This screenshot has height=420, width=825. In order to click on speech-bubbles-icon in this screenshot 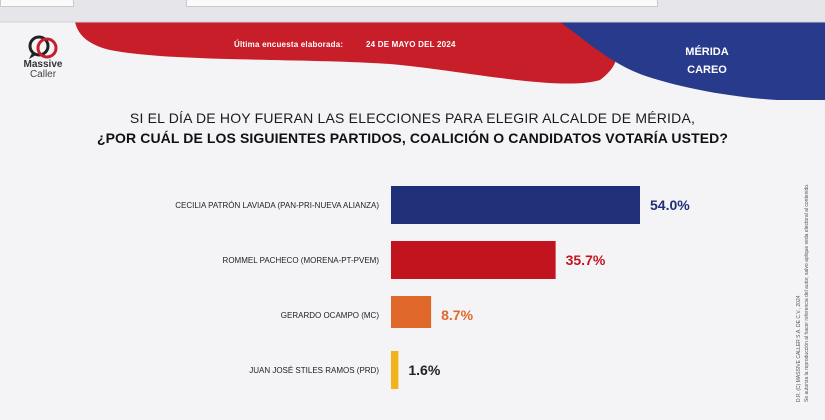, I will do `click(43, 47)`.